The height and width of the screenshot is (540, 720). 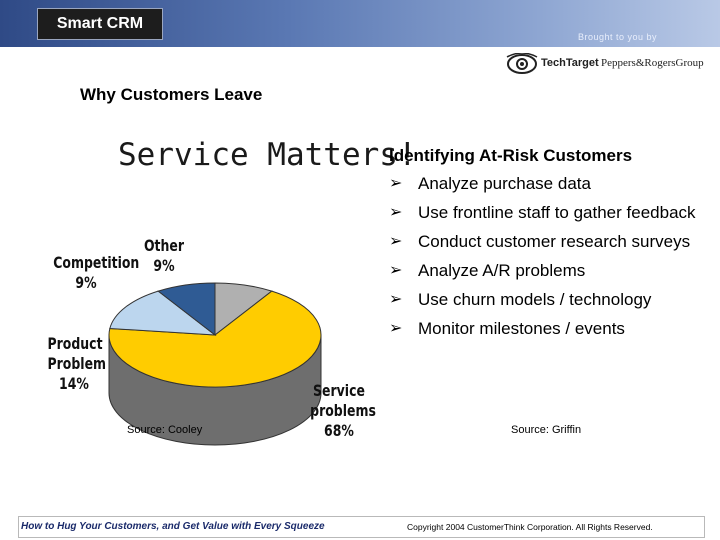 What do you see at coordinates (339, 390) in the screenshot?
I see `pie-label-service-line1: Service` at bounding box center [339, 390].